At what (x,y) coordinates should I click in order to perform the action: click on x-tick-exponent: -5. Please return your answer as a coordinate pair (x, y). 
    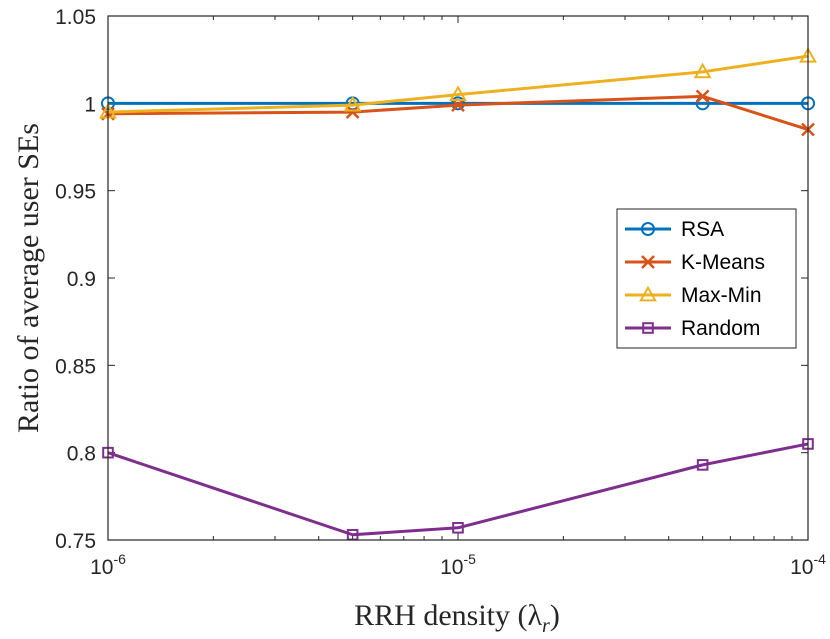
    Looking at the image, I should click on (469, 559).